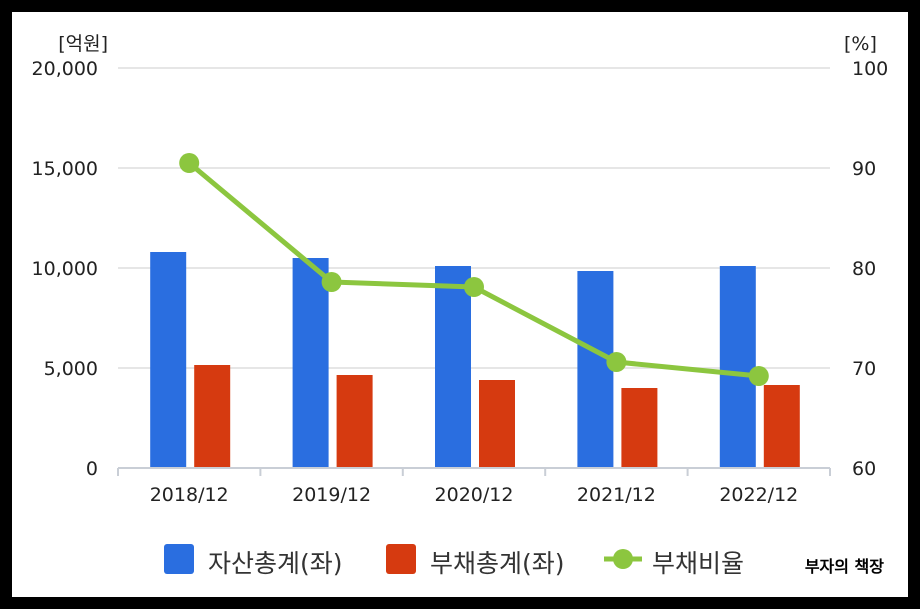 This screenshot has height=609, width=920. What do you see at coordinates (275, 563) in the screenshot?
I see `legend-label: 자산총계(좌)` at bounding box center [275, 563].